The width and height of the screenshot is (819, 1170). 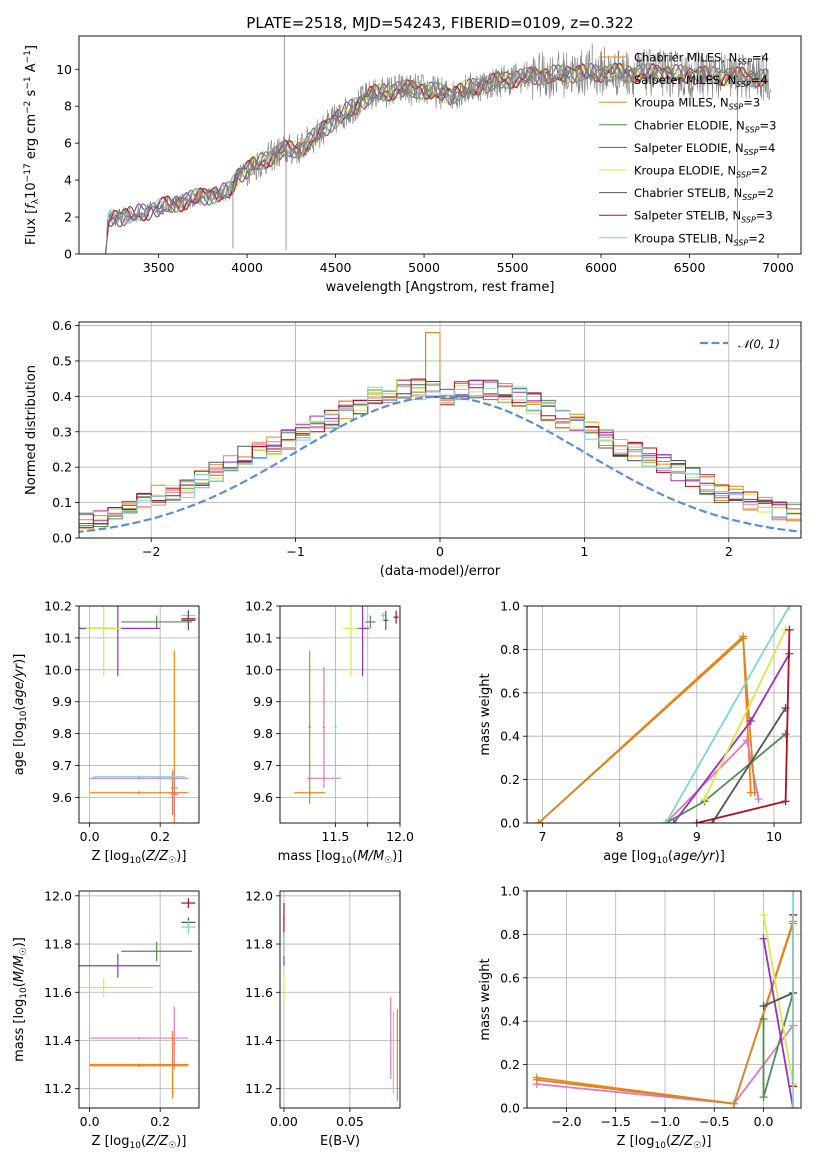 What do you see at coordinates (31, 430) in the screenshot?
I see `y-axis-label: Normed distribution` at bounding box center [31, 430].